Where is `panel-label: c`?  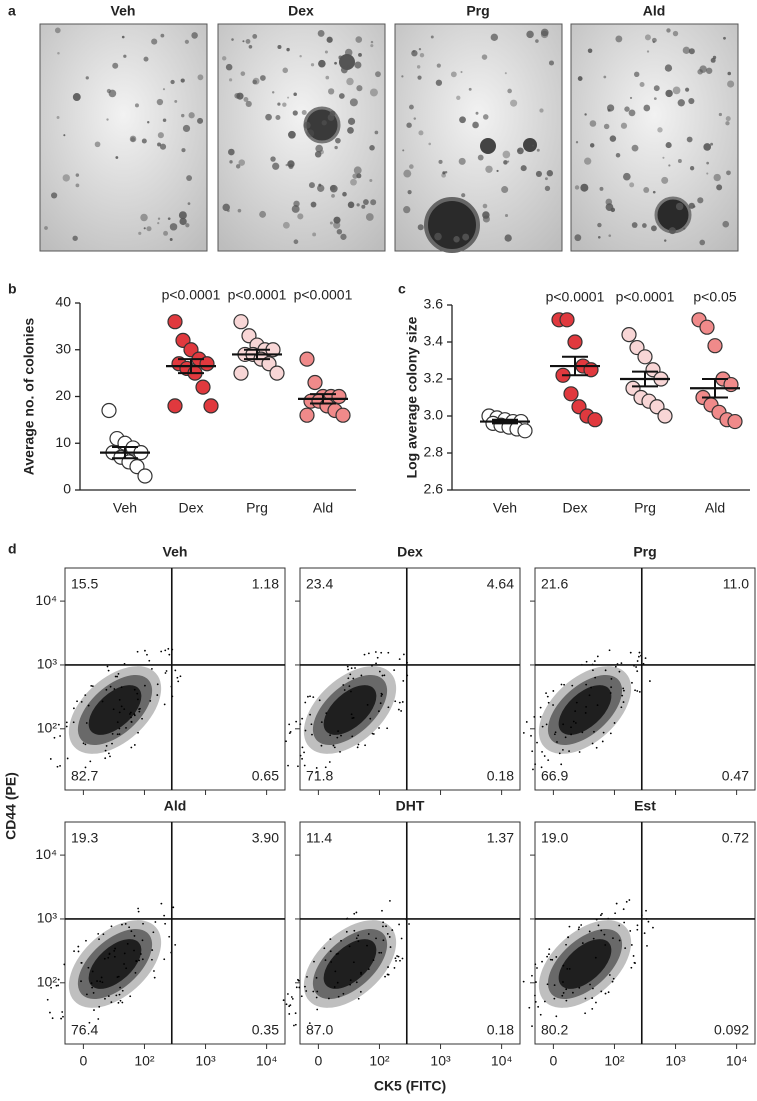
panel-label: c is located at coordinates (402, 289).